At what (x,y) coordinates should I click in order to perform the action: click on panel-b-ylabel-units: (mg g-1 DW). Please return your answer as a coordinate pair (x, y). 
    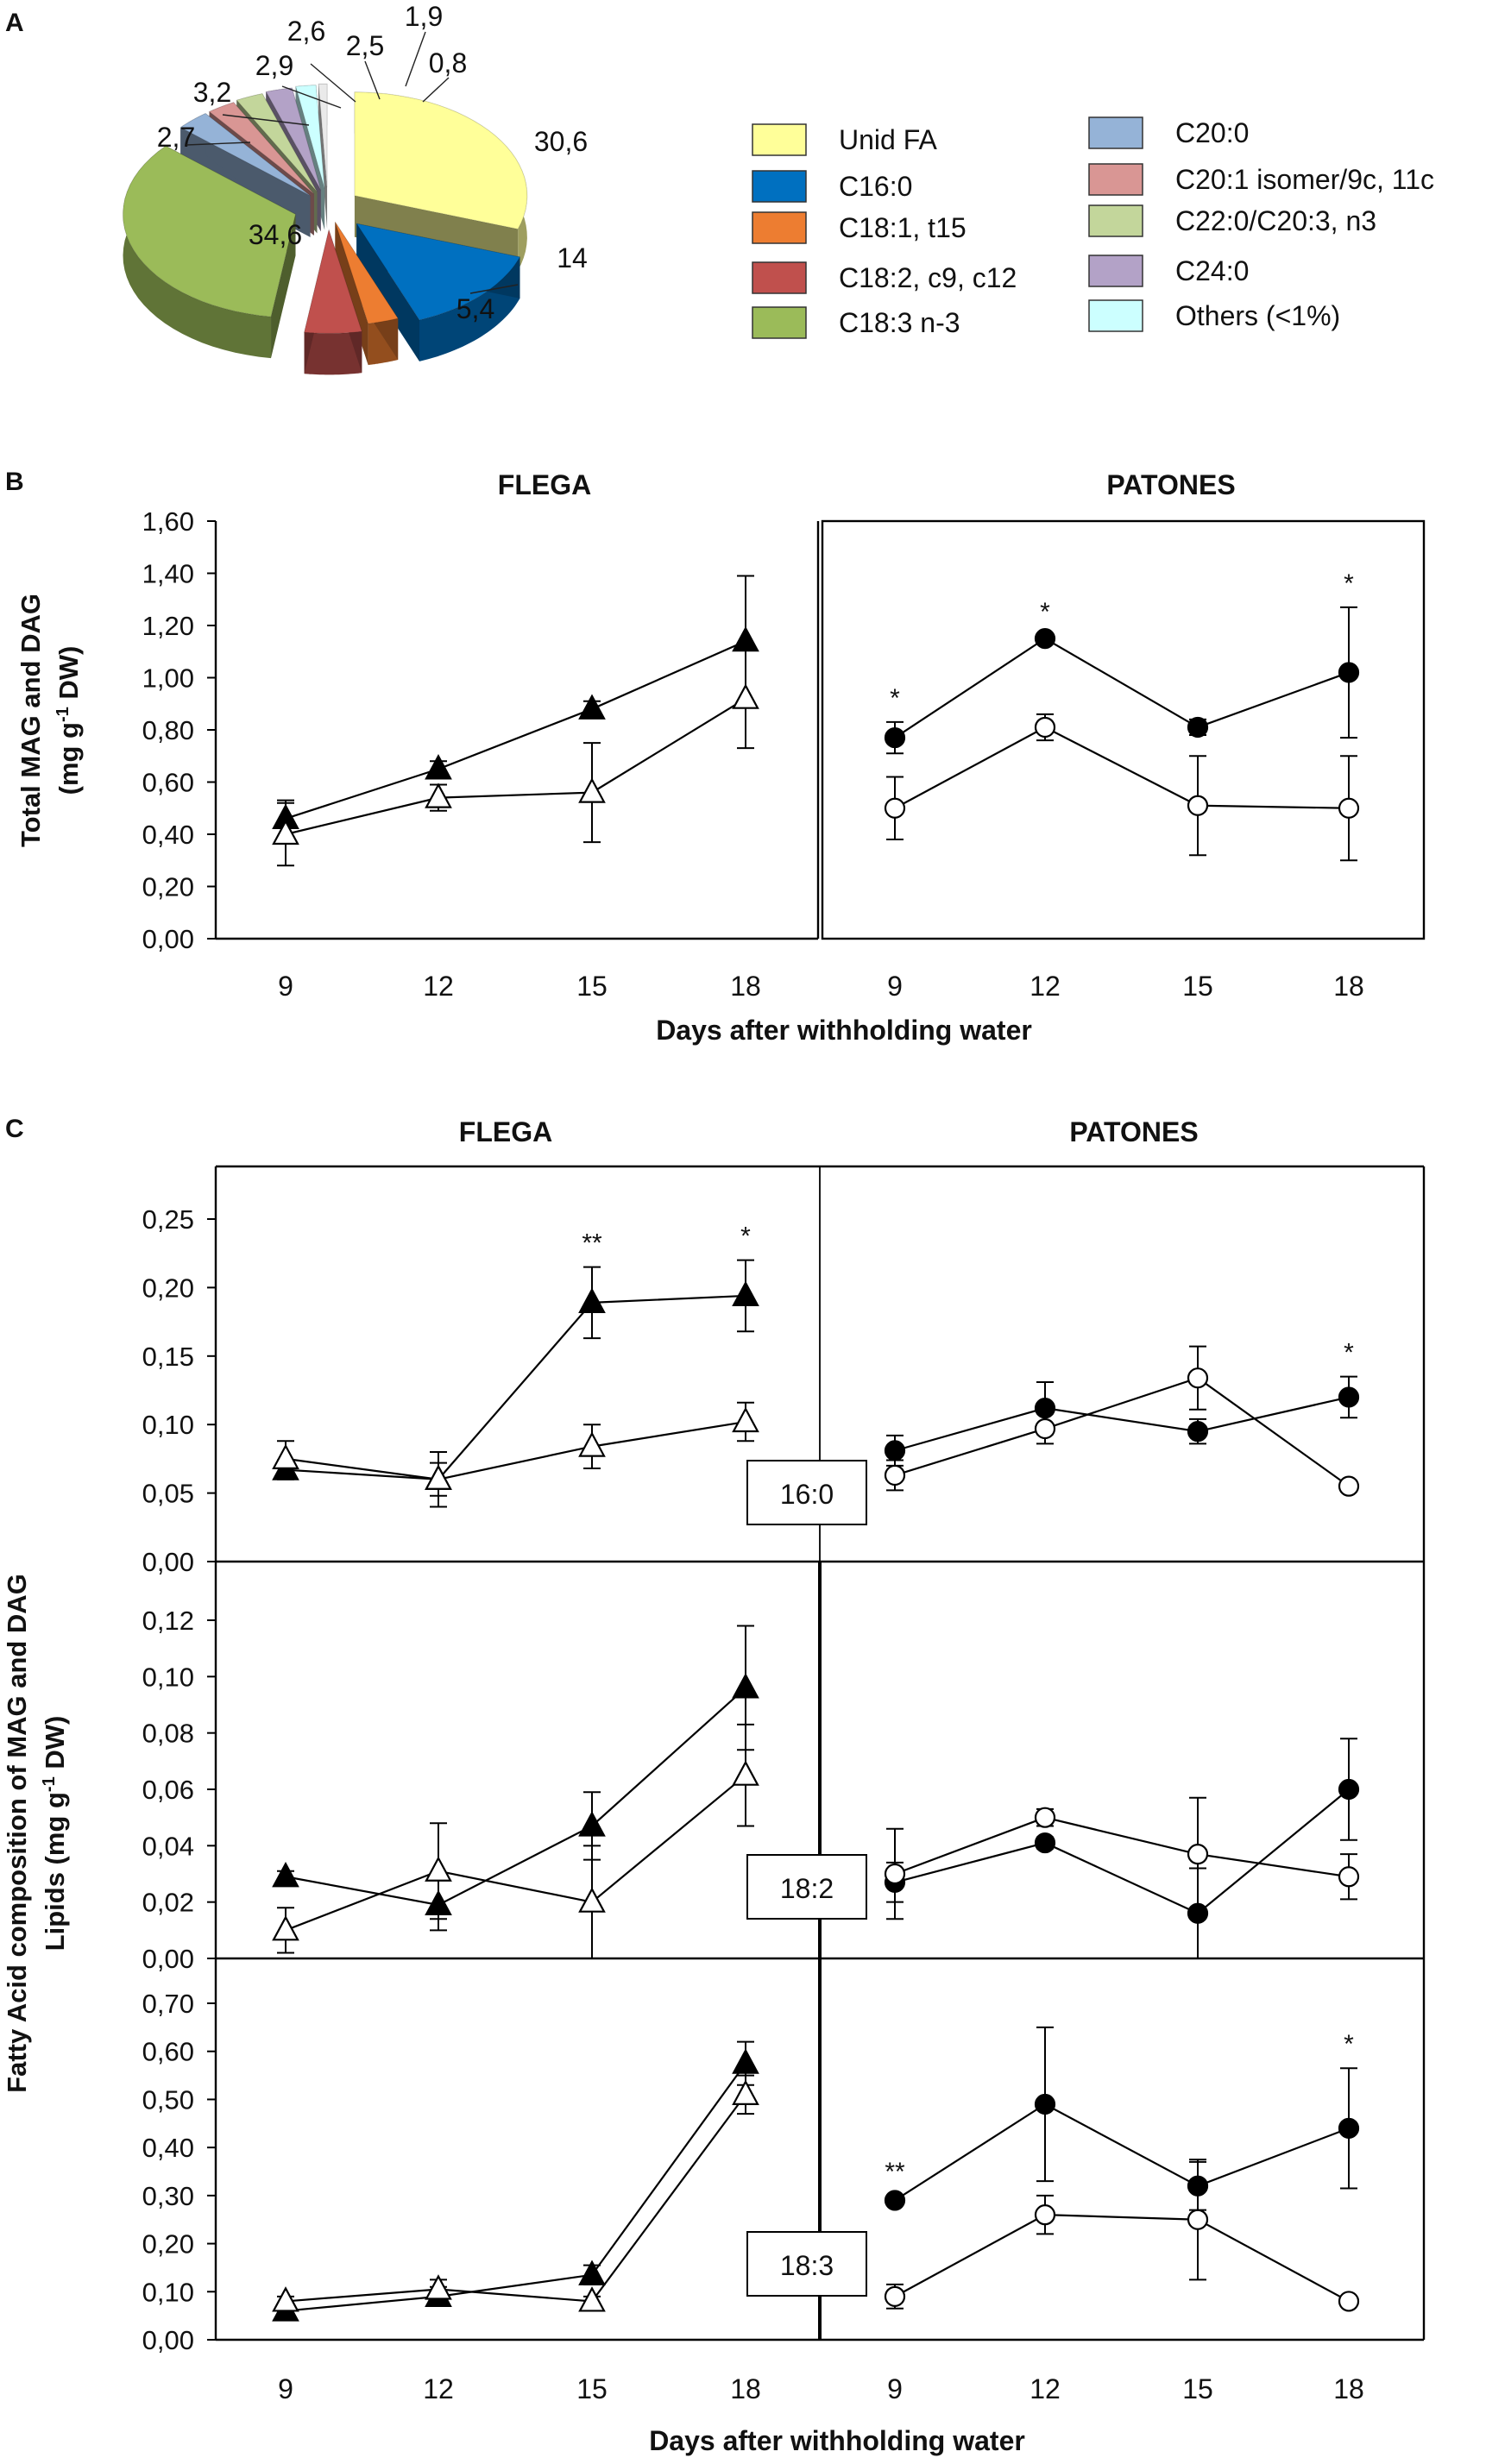
    Looking at the image, I should click on (69, 721).